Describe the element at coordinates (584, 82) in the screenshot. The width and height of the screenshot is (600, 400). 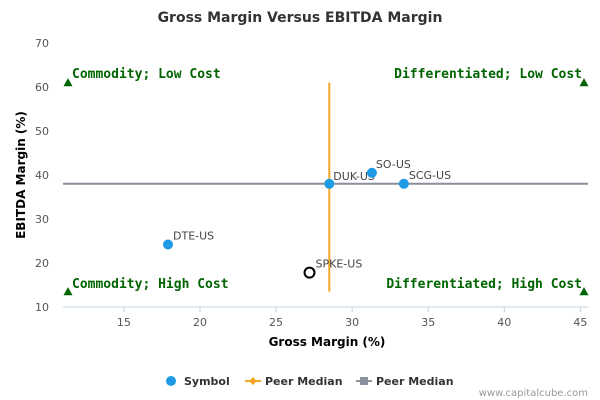
I see `quadrant-triangle-top-right` at that location.